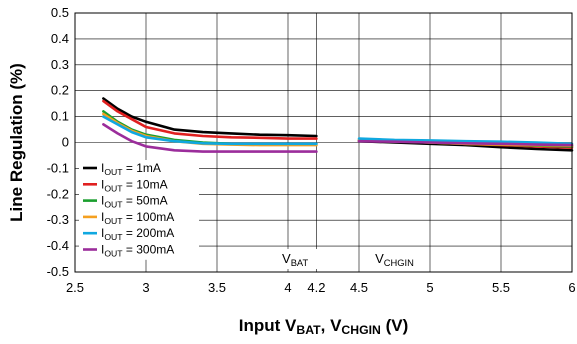 This screenshot has height=344, width=577. What do you see at coordinates (429, 287) in the screenshot?
I see `x-tick-label-6: 5` at bounding box center [429, 287].